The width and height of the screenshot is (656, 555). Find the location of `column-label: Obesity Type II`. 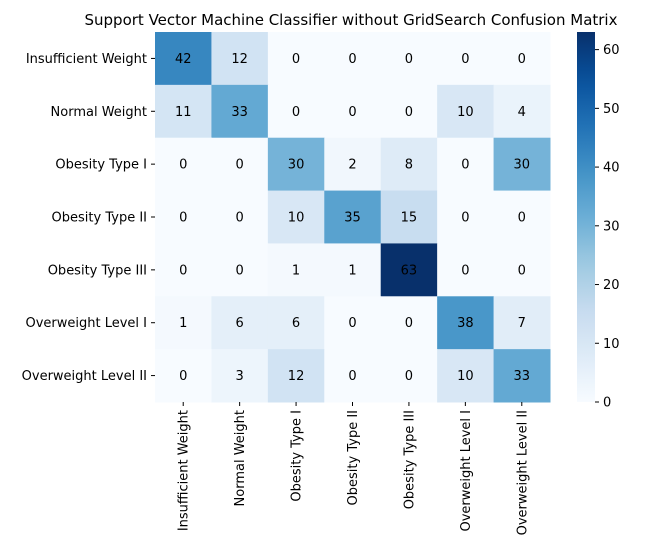

column-label: Obesity Type II is located at coordinates (353, 457).